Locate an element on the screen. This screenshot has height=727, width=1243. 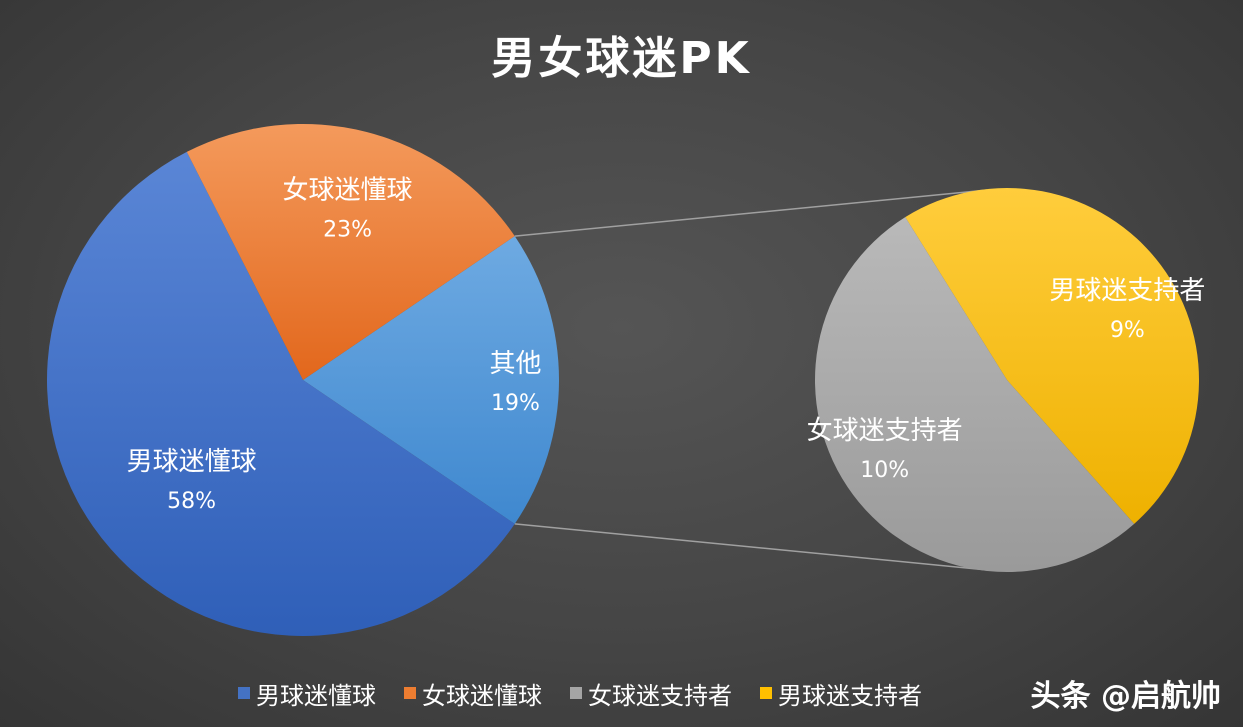
secondary-pie-name-label-1: 男球迷支持者 is located at coordinates (1127, 291).